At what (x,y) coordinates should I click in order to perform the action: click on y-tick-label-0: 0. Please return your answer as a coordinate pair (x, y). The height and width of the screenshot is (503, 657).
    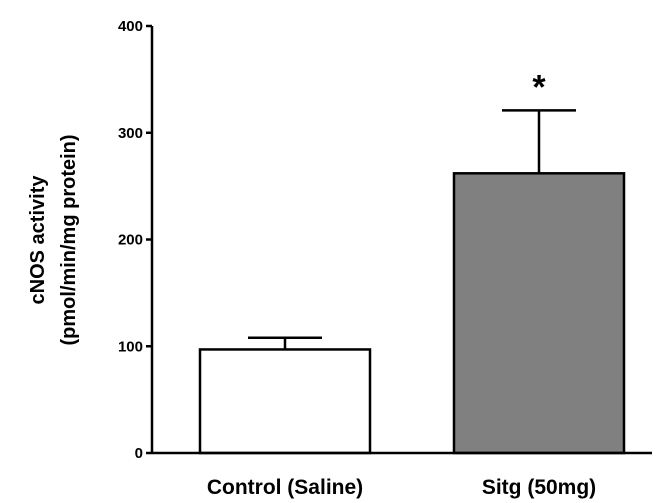
    Looking at the image, I should click on (139, 453).